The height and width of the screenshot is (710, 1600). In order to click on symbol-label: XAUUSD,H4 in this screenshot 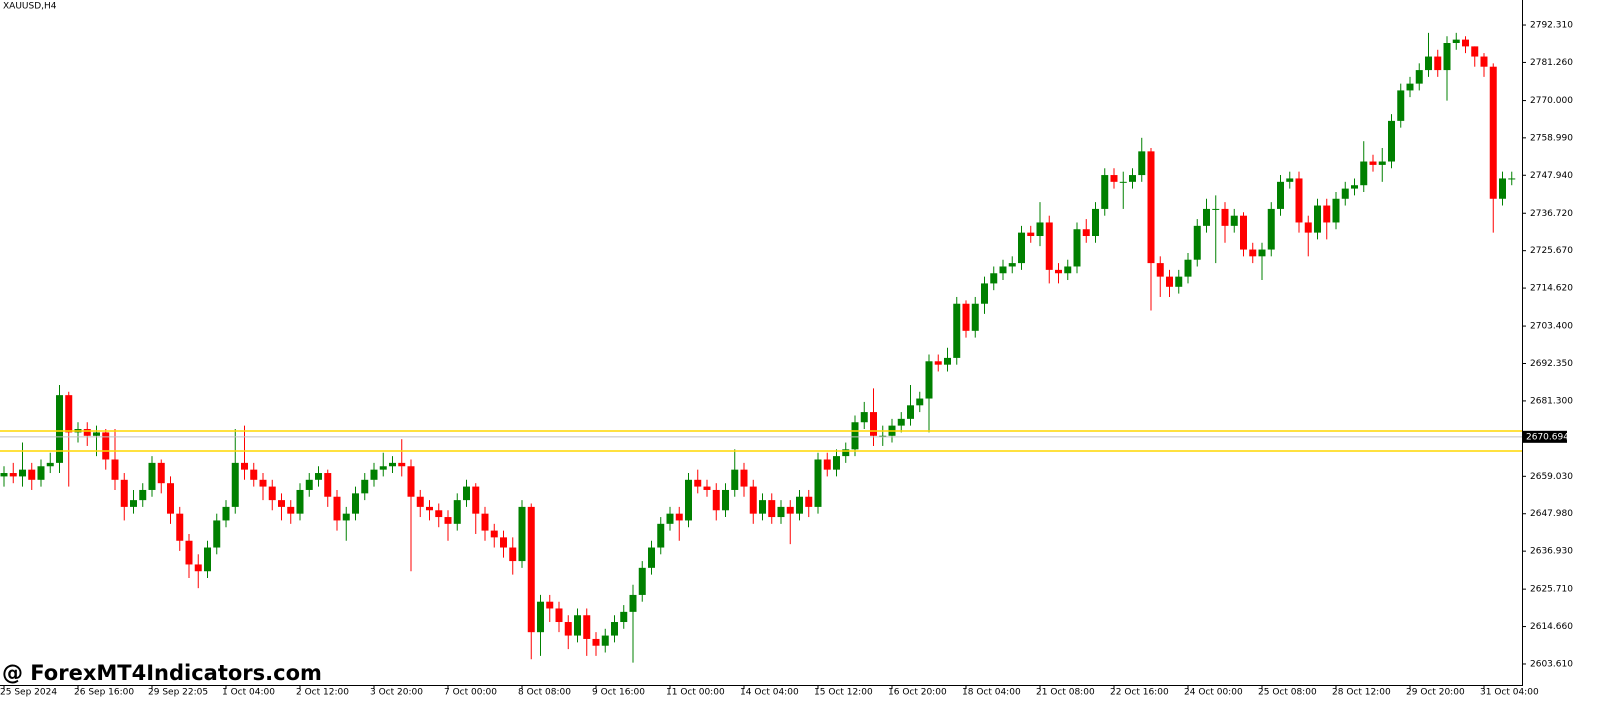, I will do `click(30, 7)`.